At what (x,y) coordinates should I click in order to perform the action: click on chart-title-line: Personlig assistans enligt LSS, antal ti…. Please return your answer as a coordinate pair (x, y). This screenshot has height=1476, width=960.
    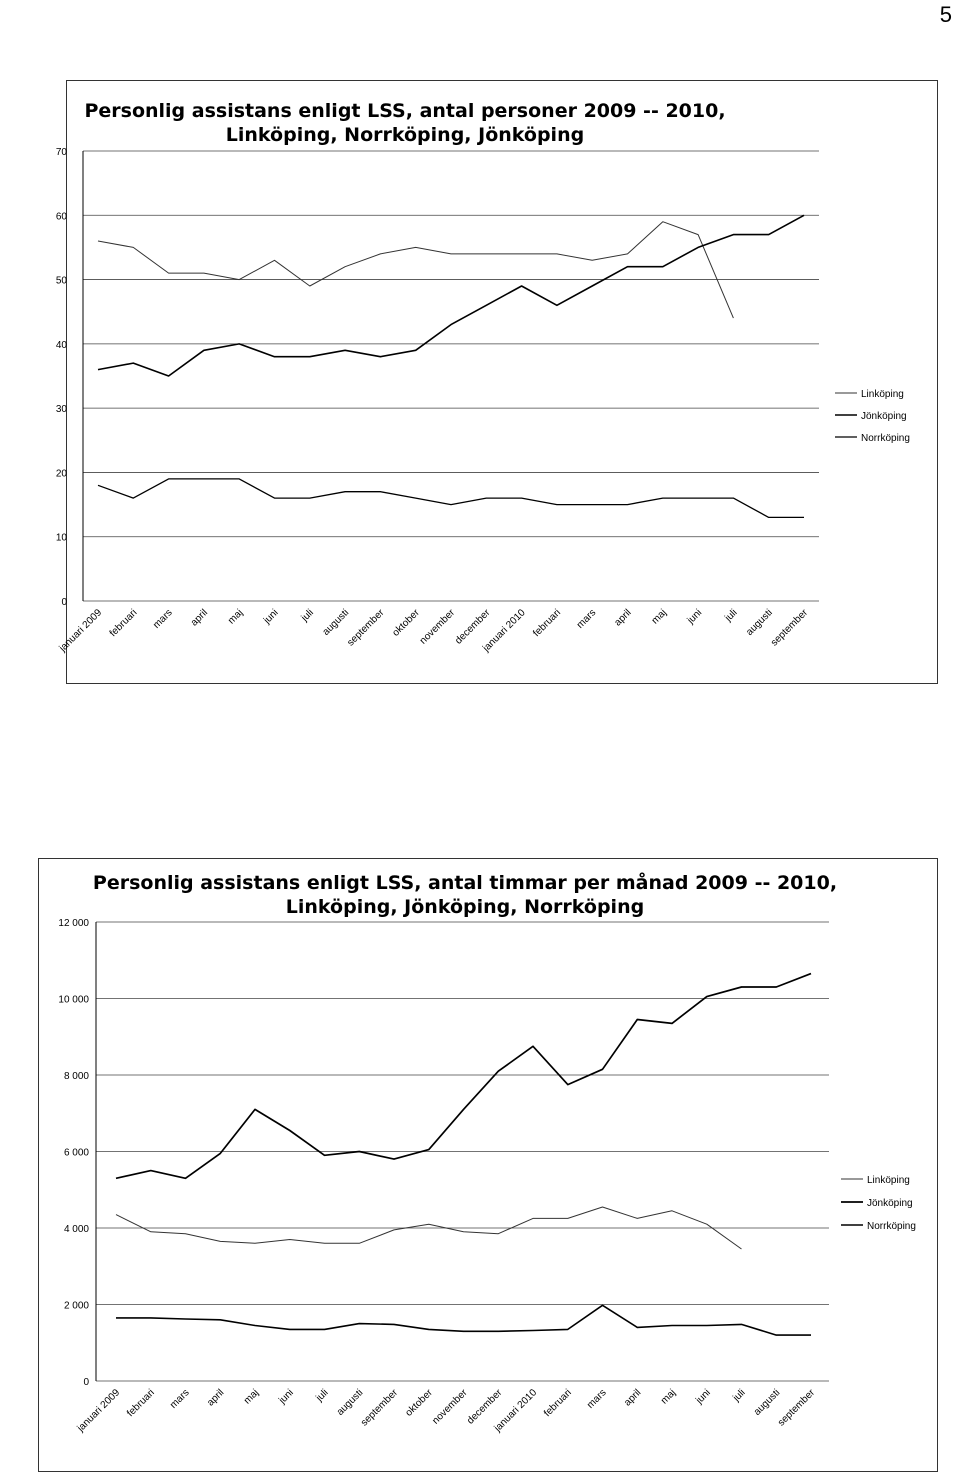
    Looking at the image, I should click on (465, 882).